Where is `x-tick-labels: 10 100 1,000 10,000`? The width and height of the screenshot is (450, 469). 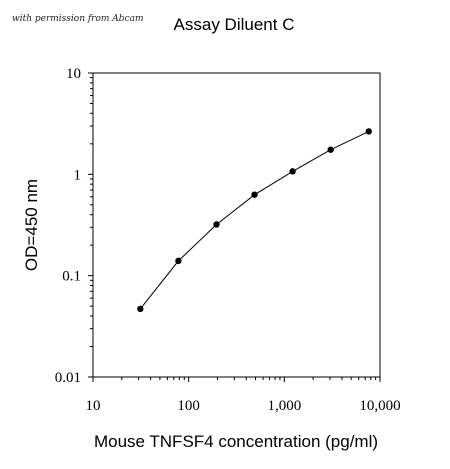 x-tick-labels: 10 100 1,000 10,000 is located at coordinates (243, 406).